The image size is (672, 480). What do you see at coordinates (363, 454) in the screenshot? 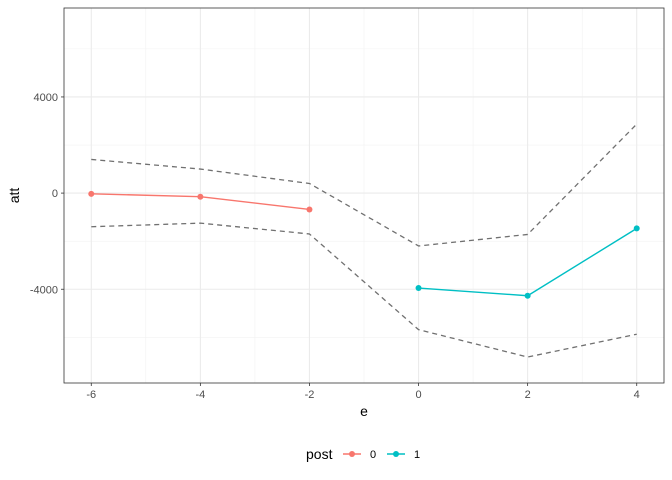
I see `legend: post 0 1` at bounding box center [363, 454].